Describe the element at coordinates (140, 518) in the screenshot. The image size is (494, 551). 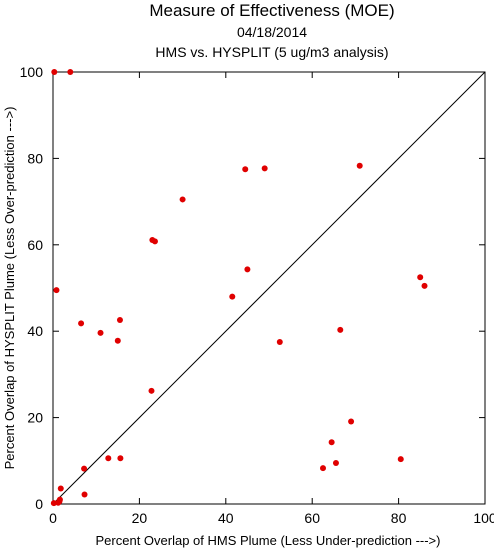
I see `x-tick-label: 20` at that location.